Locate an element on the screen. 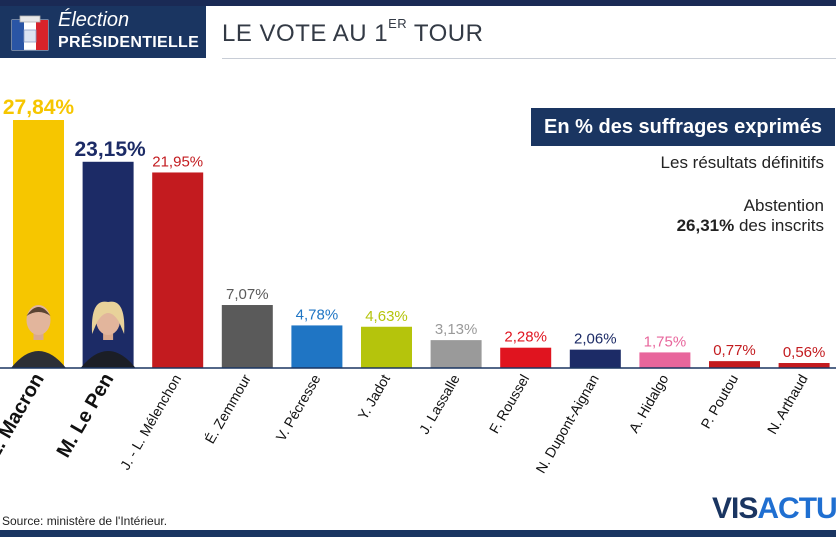  unit-box: En % des suffrages exprimés is located at coordinates (683, 127).